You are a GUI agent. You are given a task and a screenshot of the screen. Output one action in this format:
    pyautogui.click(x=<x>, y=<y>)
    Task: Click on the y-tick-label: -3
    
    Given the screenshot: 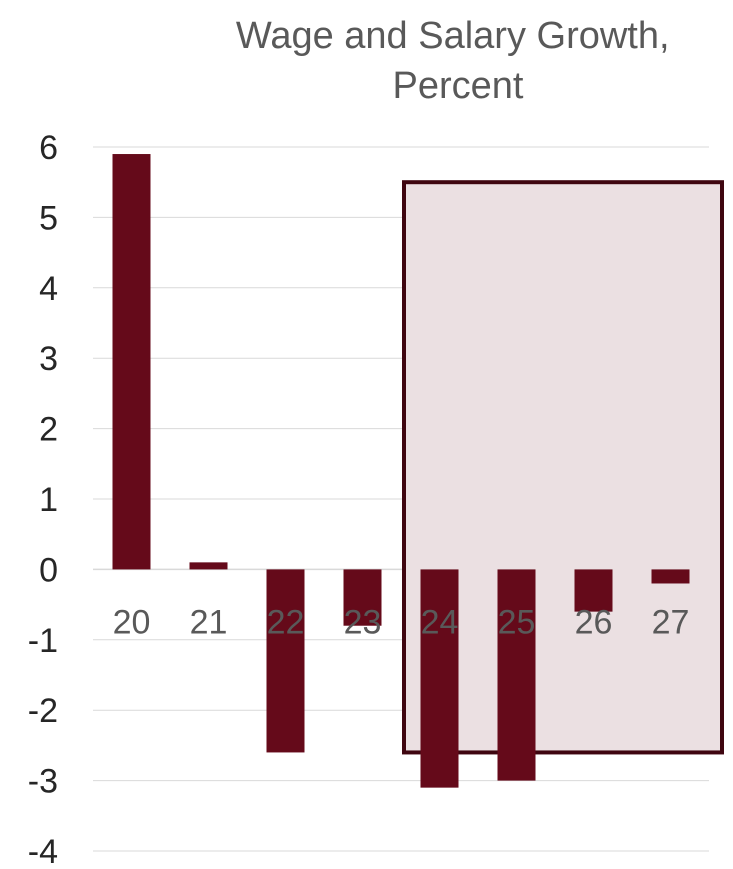 What is the action you would take?
    pyautogui.click(x=43, y=782)
    